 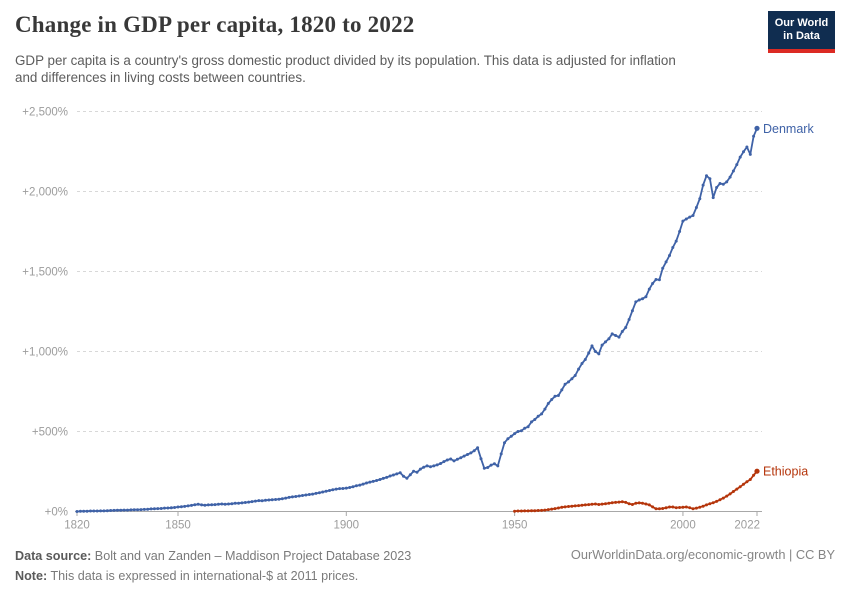 What do you see at coordinates (788, 129) in the screenshot?
I see `series-label-denmark: Denmark` at bounding box center [788, 129].